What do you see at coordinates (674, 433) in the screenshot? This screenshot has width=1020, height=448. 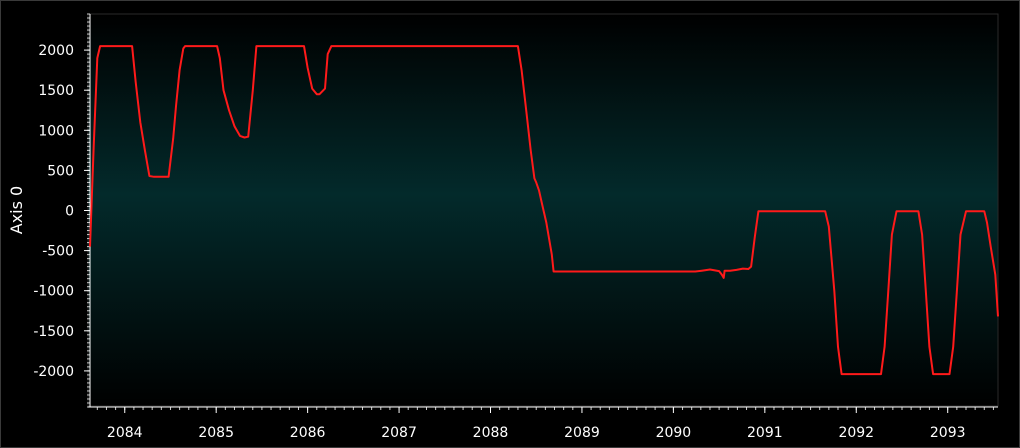 I see `x-tick-label: 2090` at bounding box center [674, 433].